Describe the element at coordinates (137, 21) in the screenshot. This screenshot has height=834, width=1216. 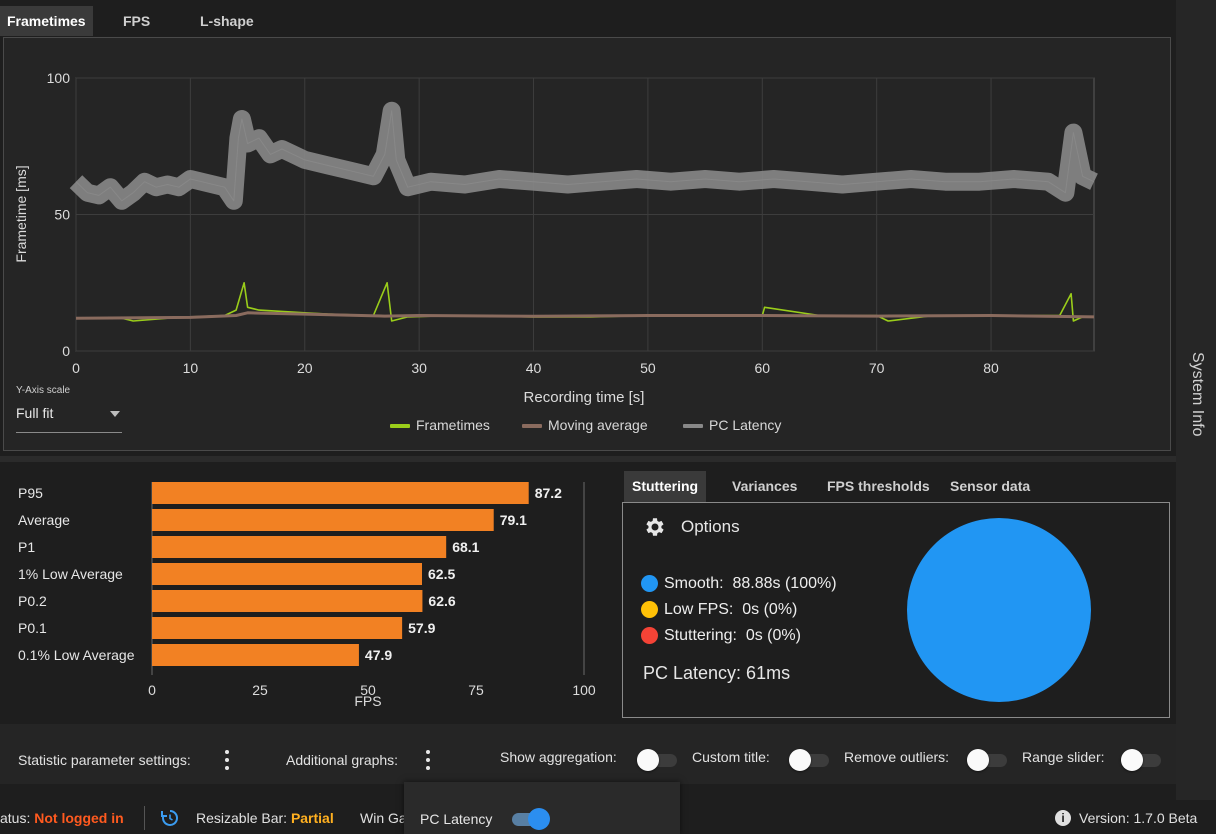
I see `tab-fps: FPS` at that location.